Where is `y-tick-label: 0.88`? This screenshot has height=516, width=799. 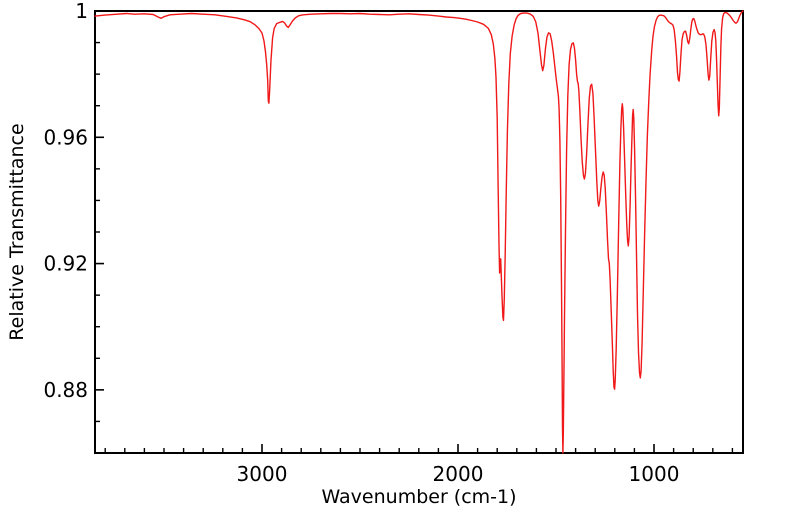 y-tick-label: 0.88 is located at coordinates (65, 390).